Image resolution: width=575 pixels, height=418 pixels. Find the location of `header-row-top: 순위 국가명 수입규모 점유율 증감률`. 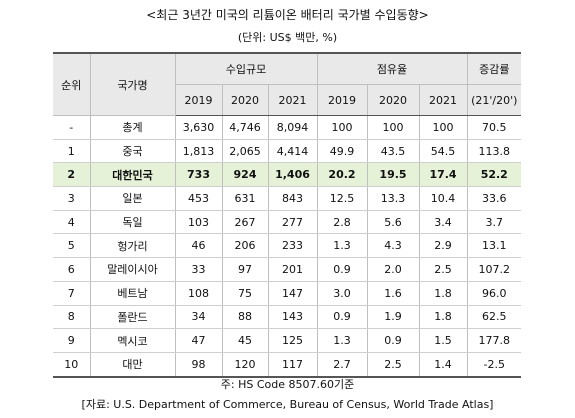

header-row-top: 순위 국가명 수입규모 점유율 증감률 is located at coordinates (287, 84).